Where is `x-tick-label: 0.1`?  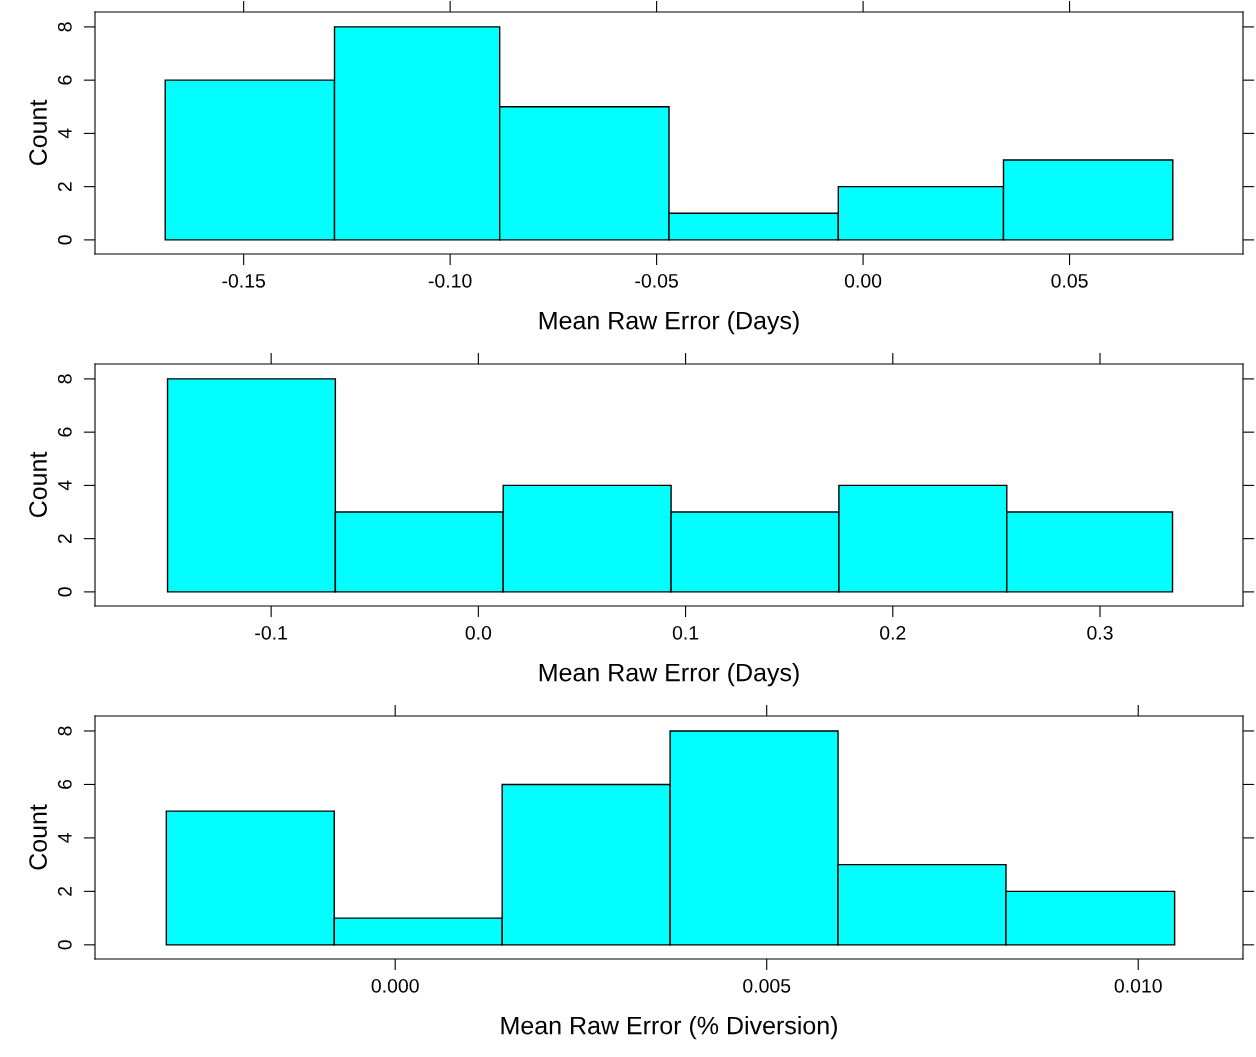 x-tick-label: 0.1 is located at coordinates (685, 632).